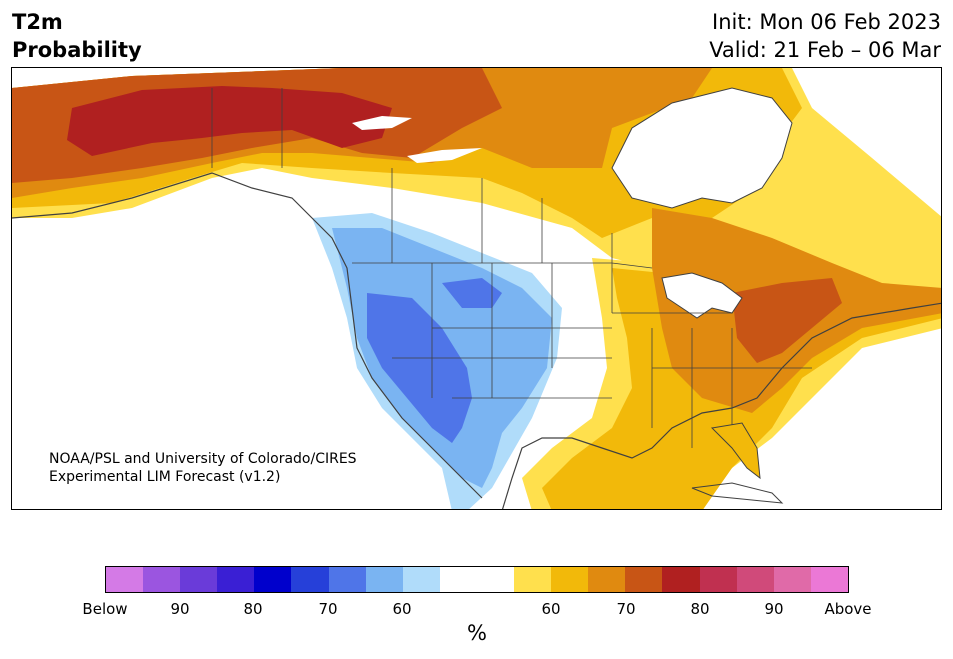 Image resolution: width=953 pixels, height=659 pixels. Describe the element at coordinates (444, 155) in the screenshot. I see `great-slave-lake` at that location.